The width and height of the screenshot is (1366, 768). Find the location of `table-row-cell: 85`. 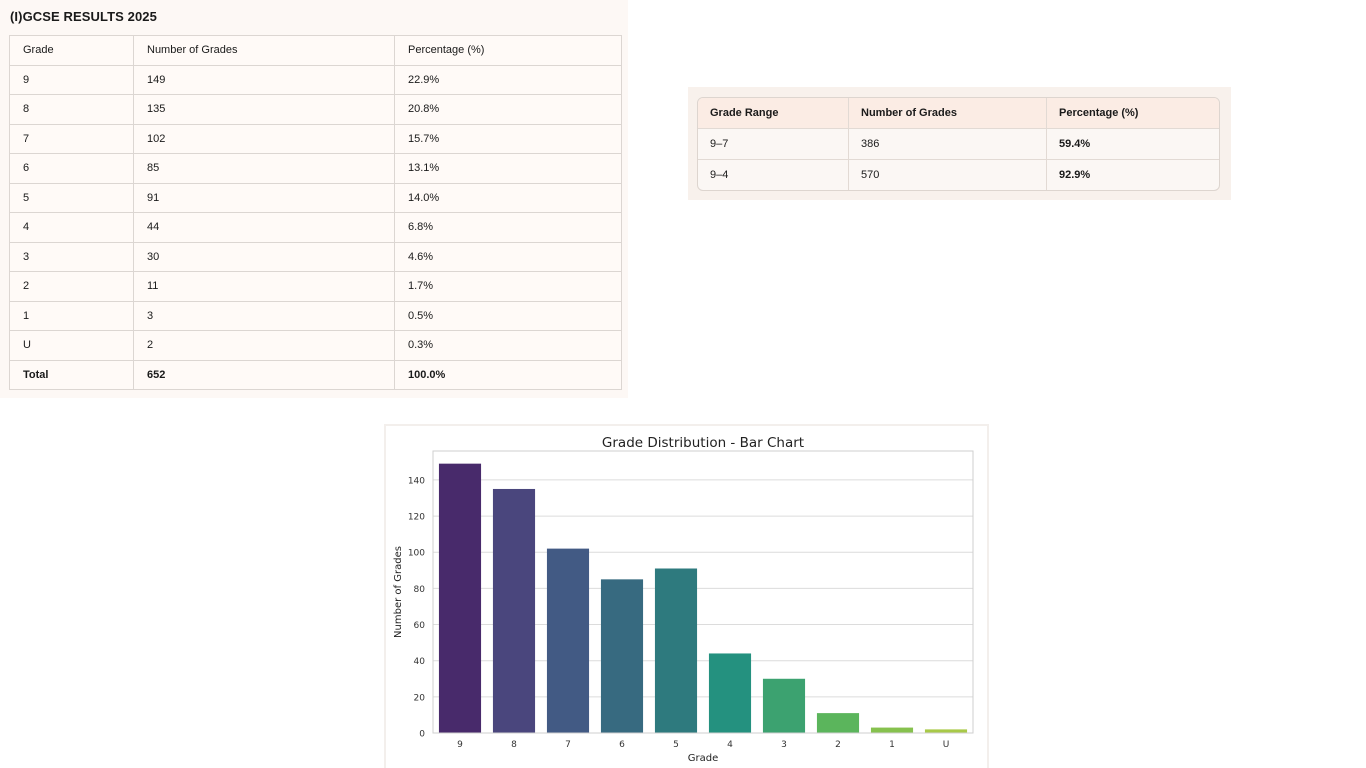

table-row-cell: 85 is located at coordinates (264, 168).